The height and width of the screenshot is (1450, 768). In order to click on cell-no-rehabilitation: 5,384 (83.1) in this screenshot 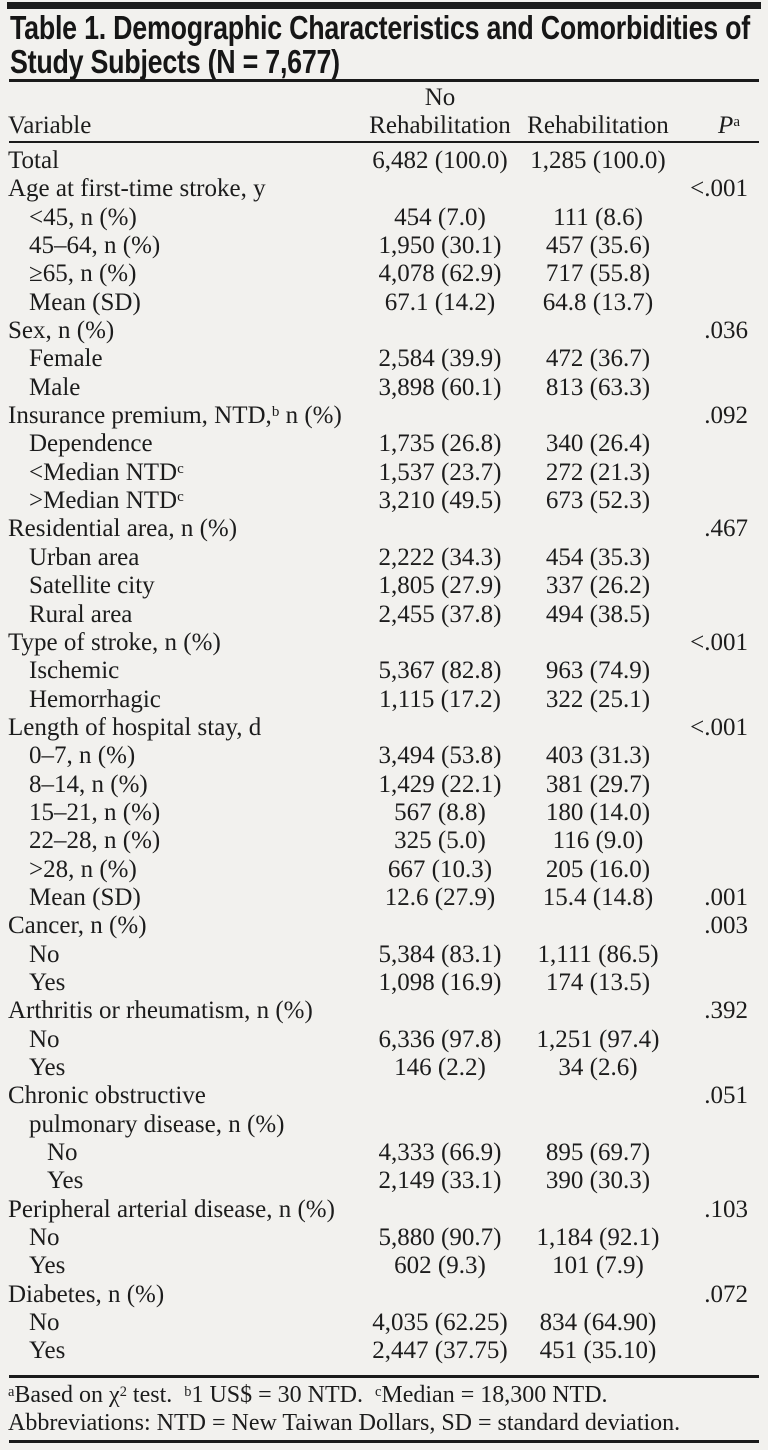, I will do `click(440, 954)`.